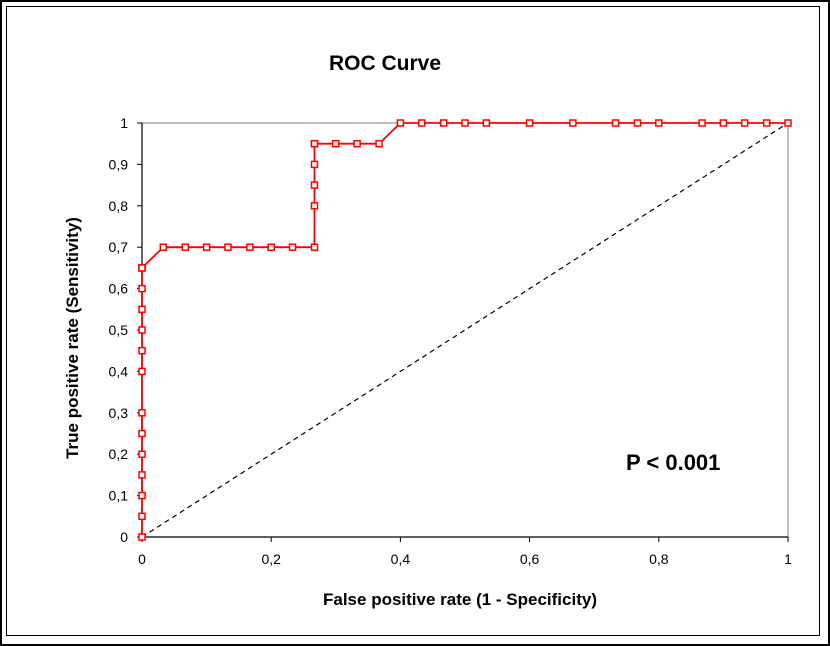  Describe the element at coordinates (401, 559) in the screenshot. I see `x-tick-label: 0,4` at that location.